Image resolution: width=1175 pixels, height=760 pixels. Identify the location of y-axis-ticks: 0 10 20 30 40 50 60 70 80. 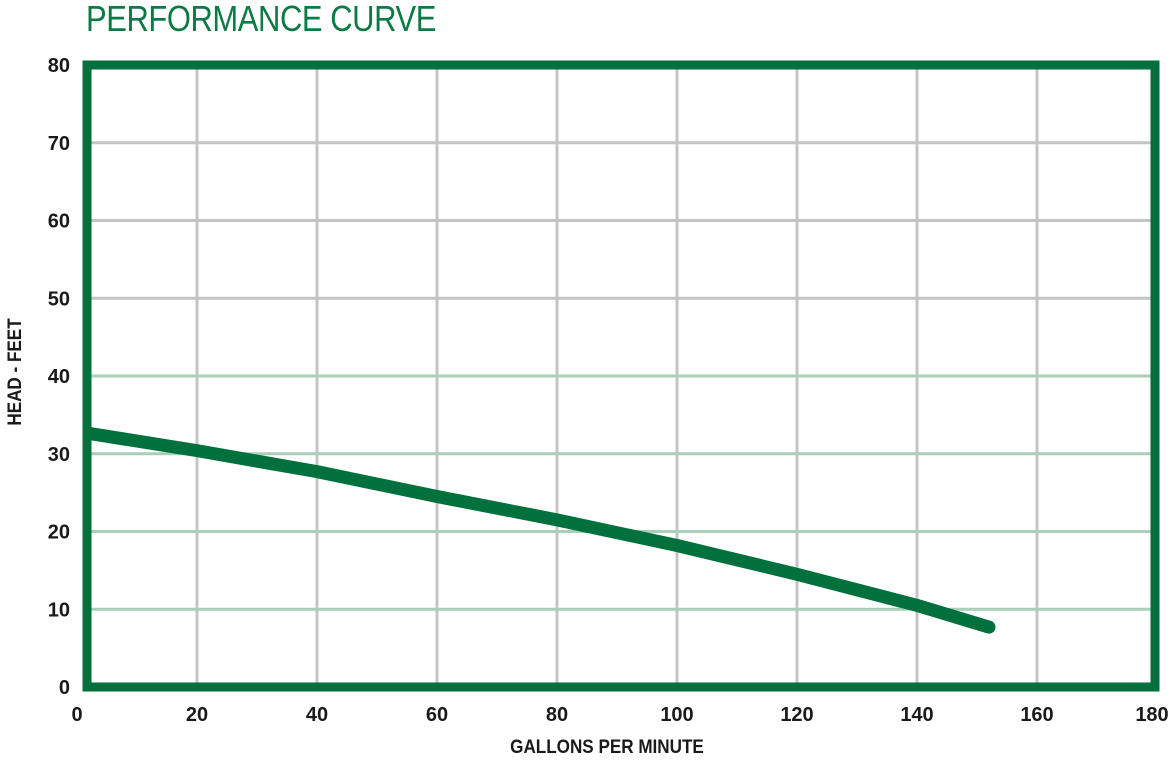
(59, 377).